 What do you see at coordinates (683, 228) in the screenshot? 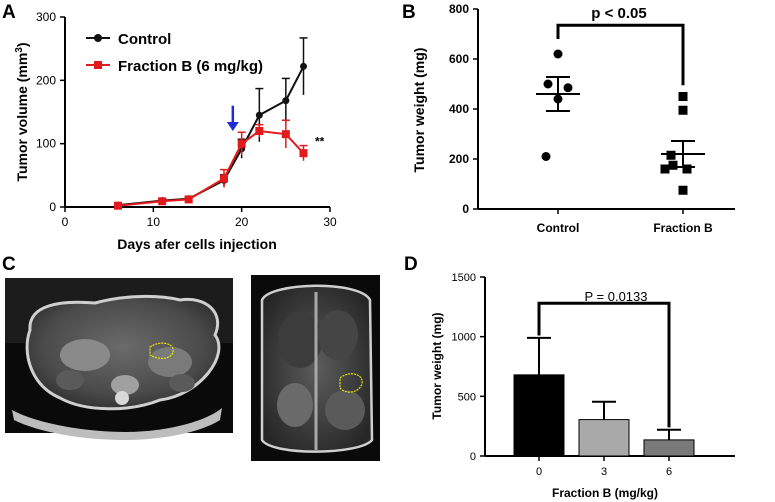
I see `b-x-tick-label: Fraction B` at bounding box center [683, 228].